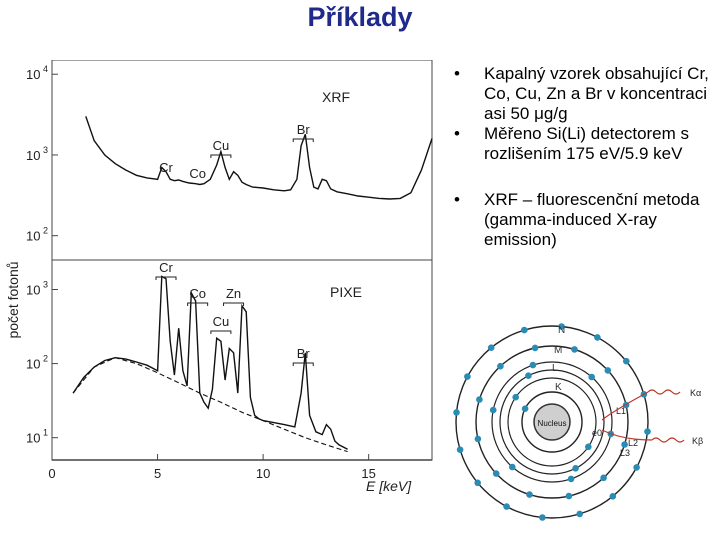  Describe the element at coordinates (236, 151) in the screenshot. I see `xrf-peak-labels: Cr Co Cu Br` at that location.